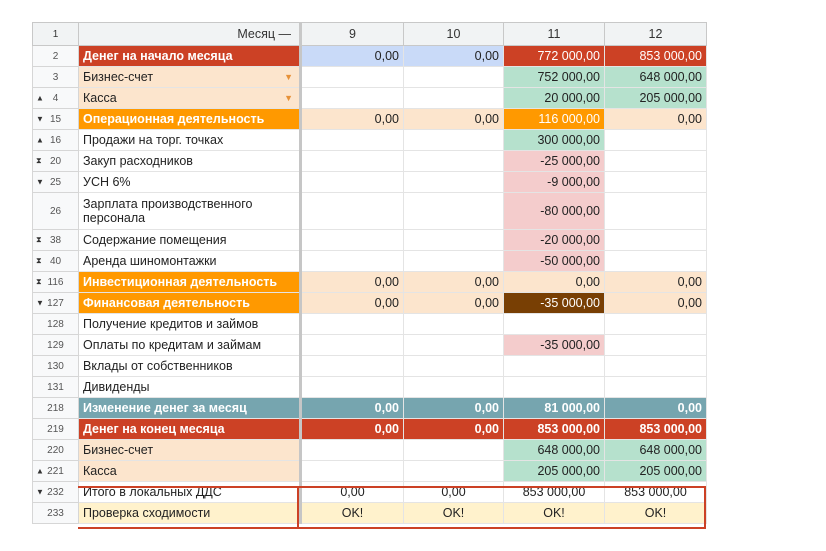 The height and width of the screenshot is (551, 826). I want to click on row-number: 220, so click(55, 450).